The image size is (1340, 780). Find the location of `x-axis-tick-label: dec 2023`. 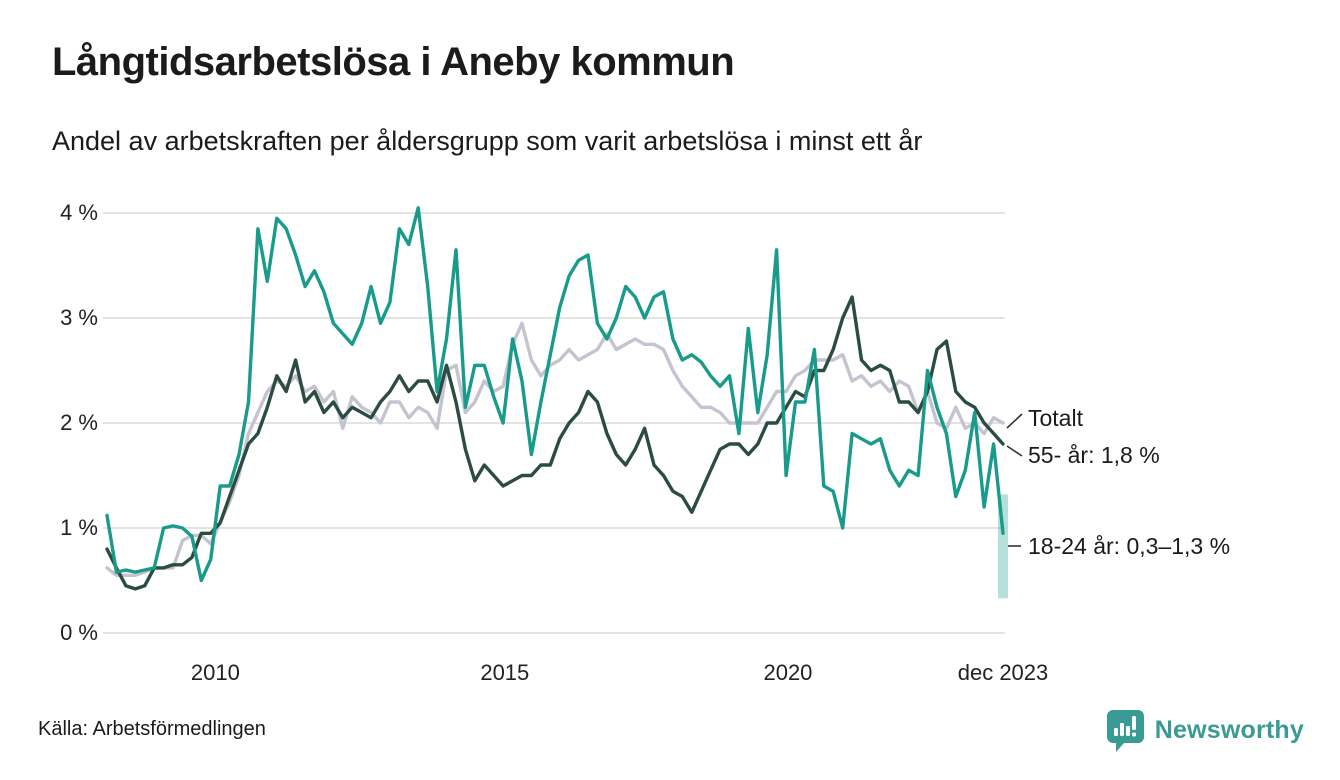

x-axis-tick-label: dec 2023 is located at coordinates (1003, 672).